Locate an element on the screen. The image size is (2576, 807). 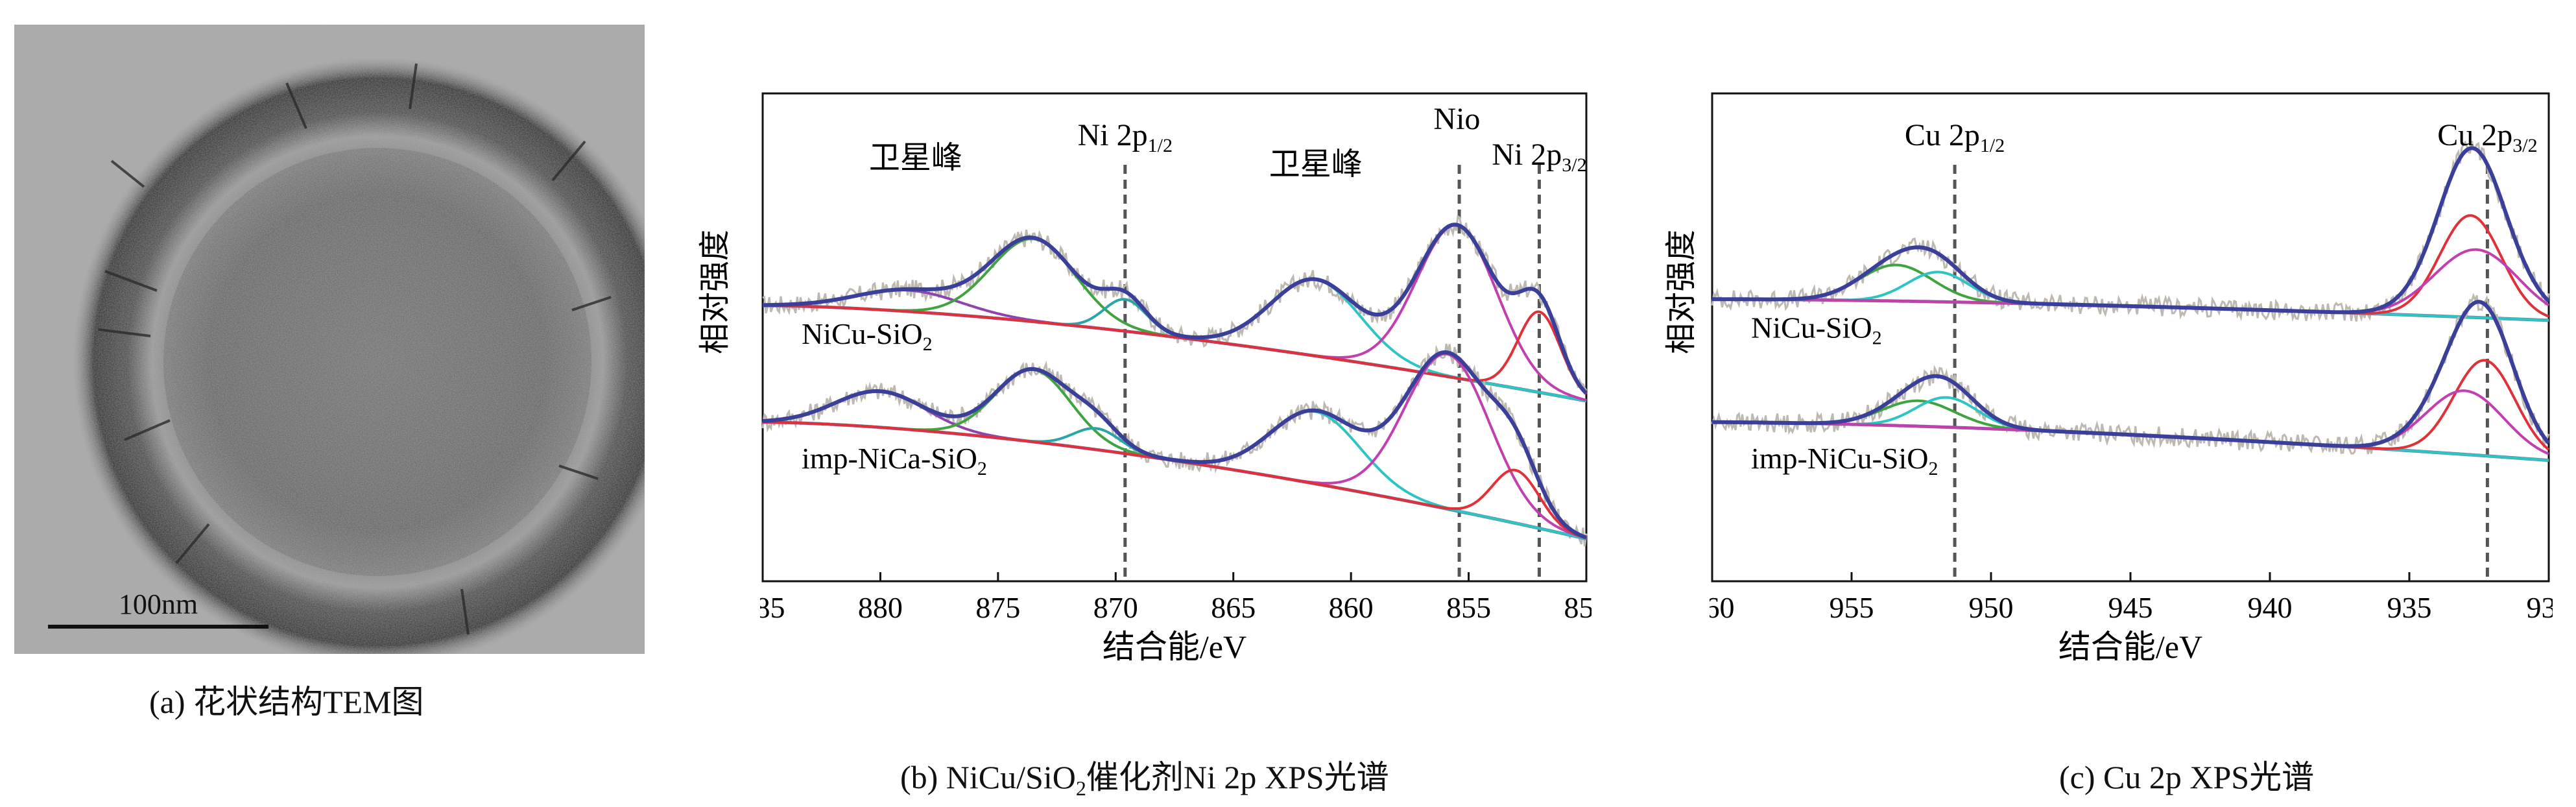
x-tick-label: 875 is located at coordinates (997, 607).